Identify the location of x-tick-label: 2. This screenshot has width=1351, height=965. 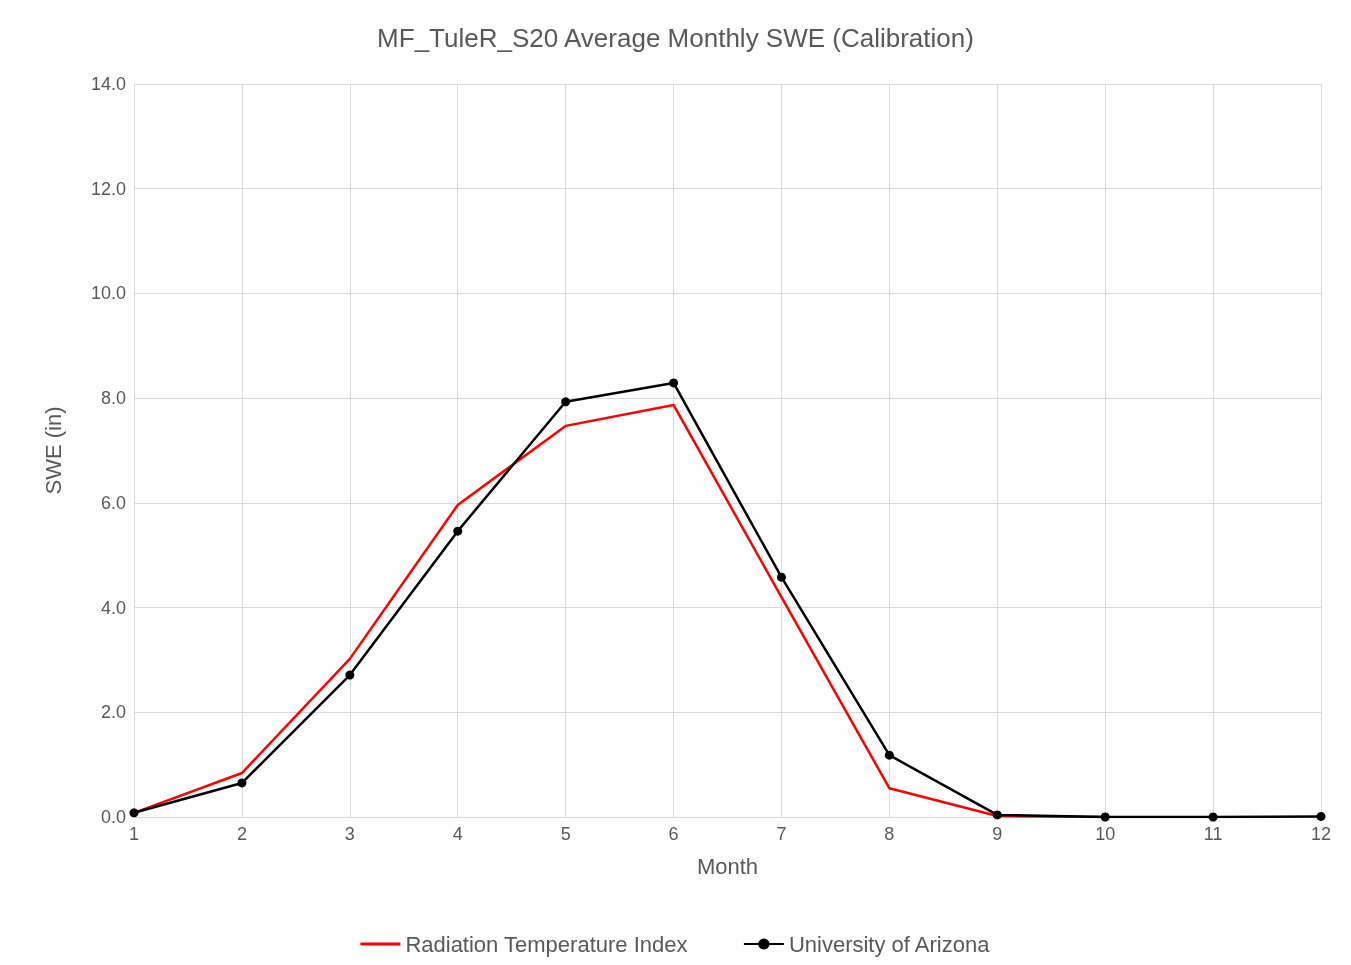
(241, 834).